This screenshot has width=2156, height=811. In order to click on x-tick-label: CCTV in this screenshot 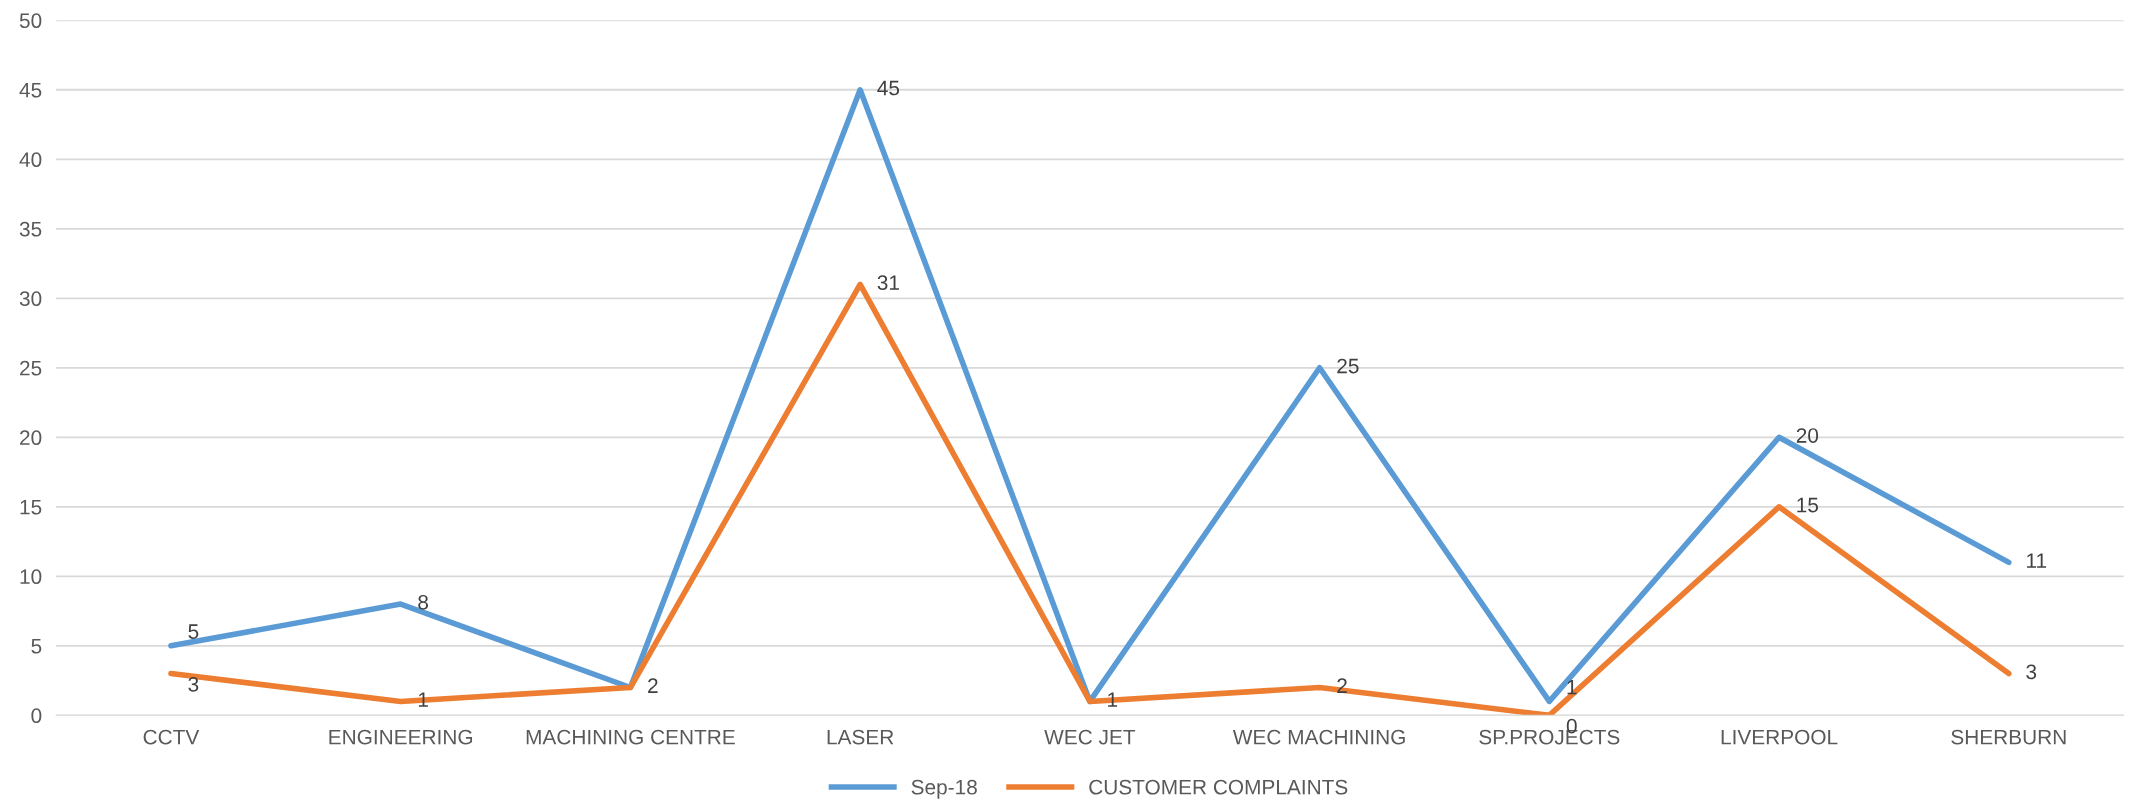, I will do `click(171, 737)`.